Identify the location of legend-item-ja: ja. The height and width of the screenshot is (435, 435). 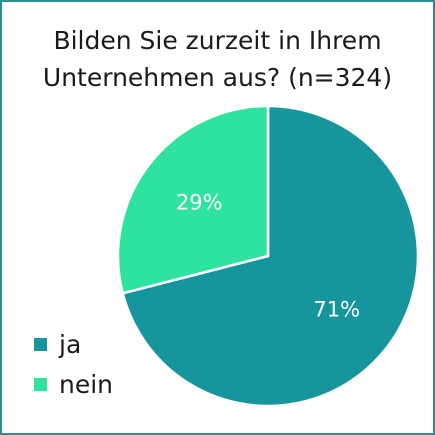
(57, 344).